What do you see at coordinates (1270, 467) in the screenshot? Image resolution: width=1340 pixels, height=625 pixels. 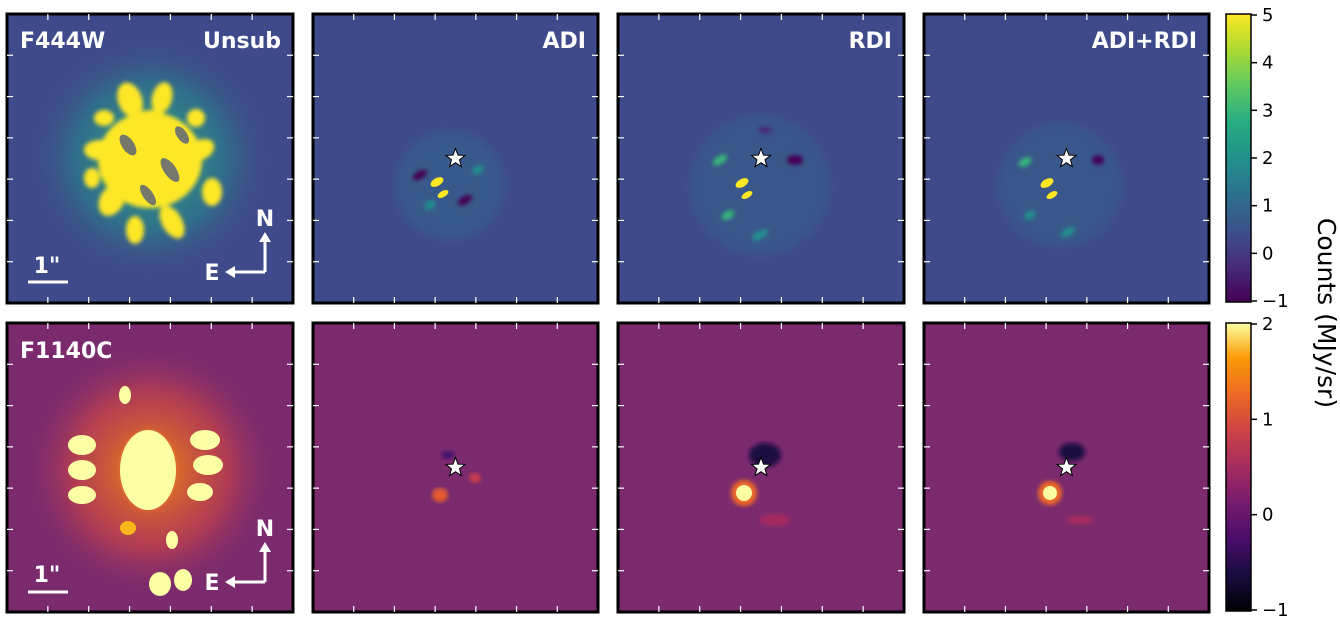 I see `colorbar-ticks: 2 1 0 −1` at bounding box center [1270, 467].